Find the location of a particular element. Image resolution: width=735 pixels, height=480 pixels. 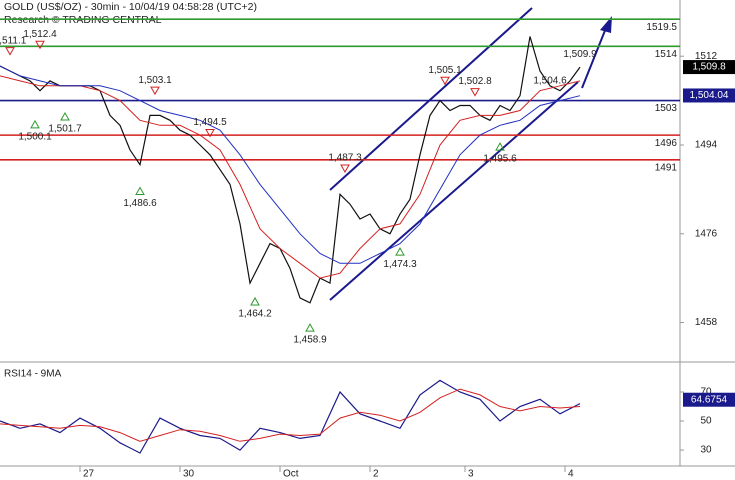

annotation-label: 1,505.1 is located at coordinates (445, 70).